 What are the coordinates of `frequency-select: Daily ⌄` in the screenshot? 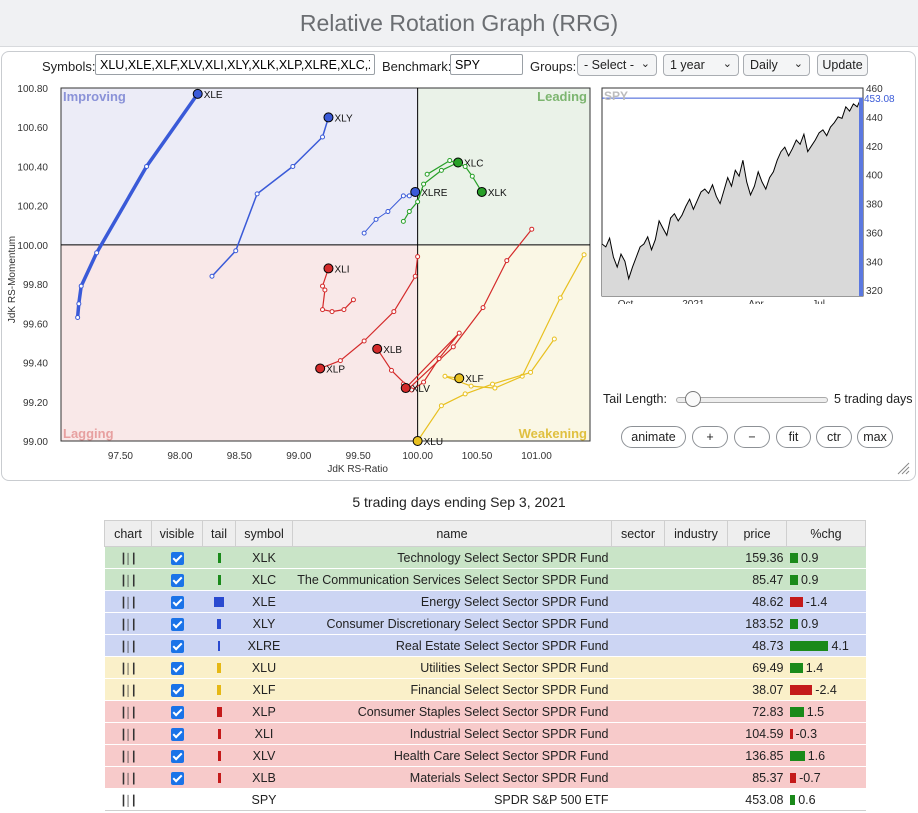 It's located at (776, 65).